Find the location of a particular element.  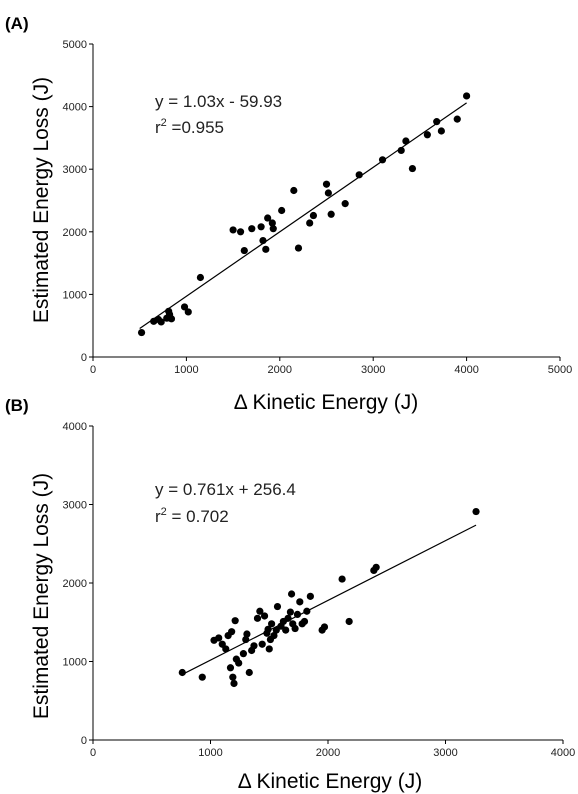

panel-b-x-tick-label: 3000 is located at coordinates (445, 753).